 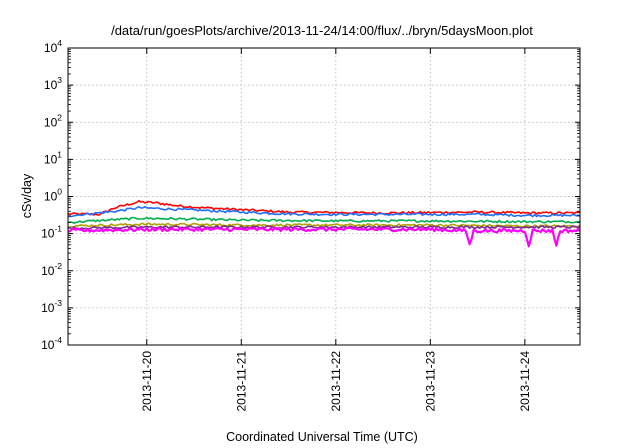 What do you see at coordinates (336, 381) in the screenshot?
I see `x-tick-label: 2013-11-22` at bounding box center [336, 381].